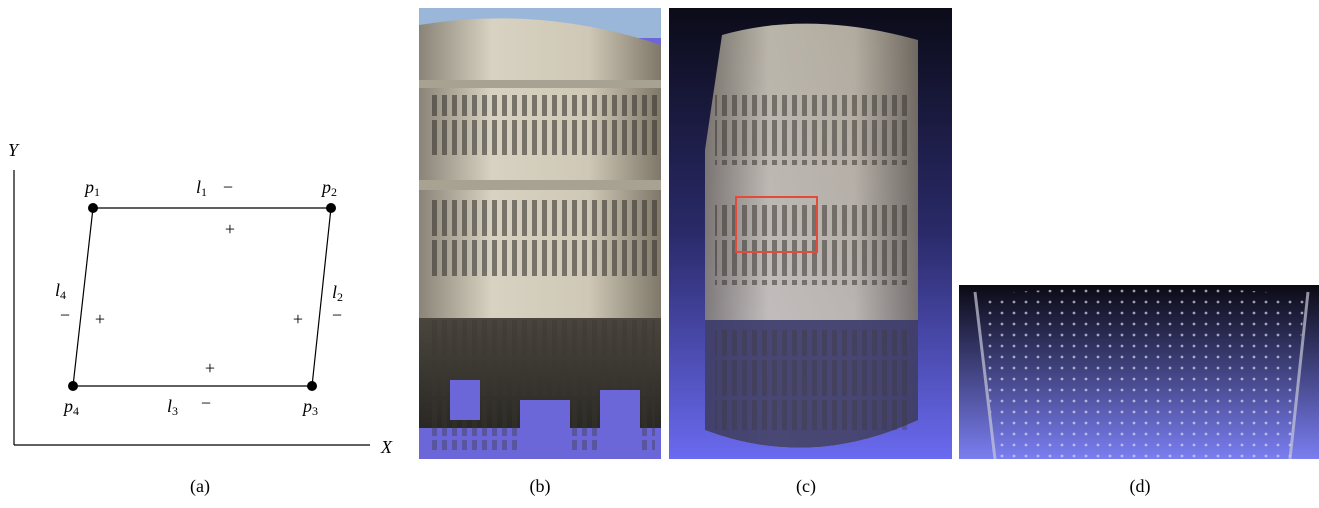 This screenshot has height=508, width=1319. What do you see at coordinates (1139, 372) in the screenshot?
I see `image-d` at bounding box center [1139, 372].